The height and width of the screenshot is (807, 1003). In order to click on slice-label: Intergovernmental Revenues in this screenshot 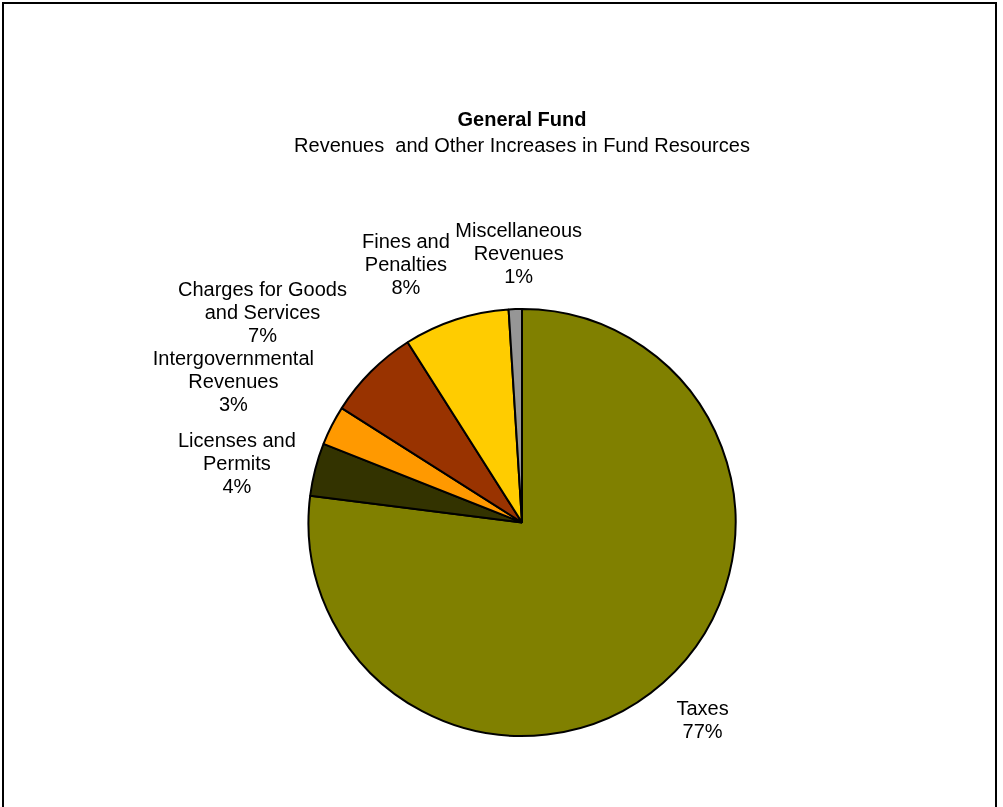, I will do `click(233, 369)`.